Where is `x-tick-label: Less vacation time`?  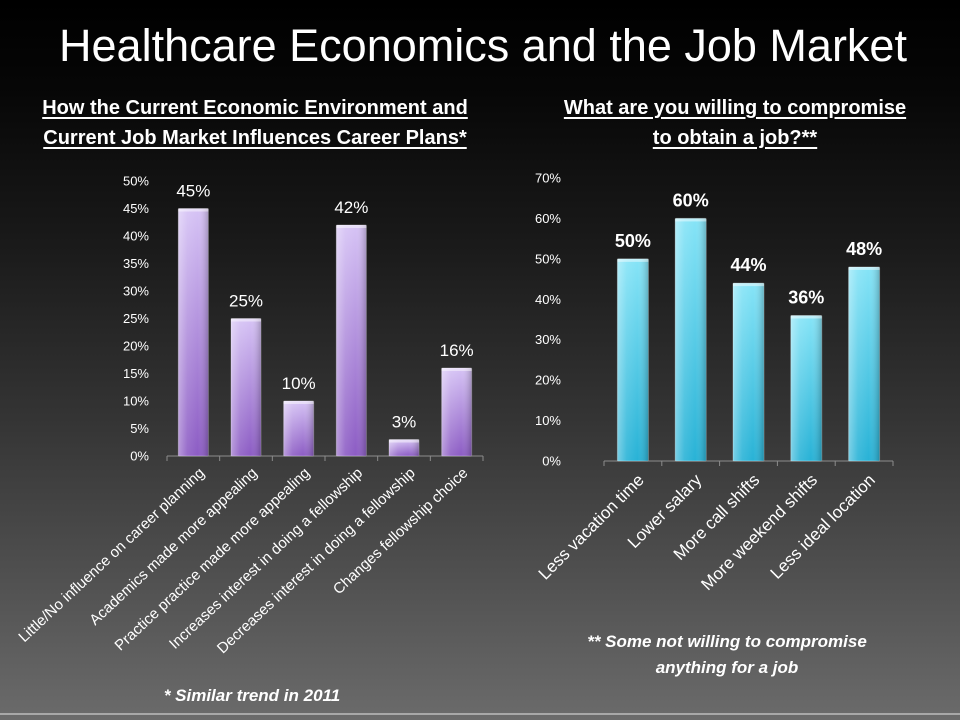 x-tick-label: Less vacation time is located at coordinates (591, 526).